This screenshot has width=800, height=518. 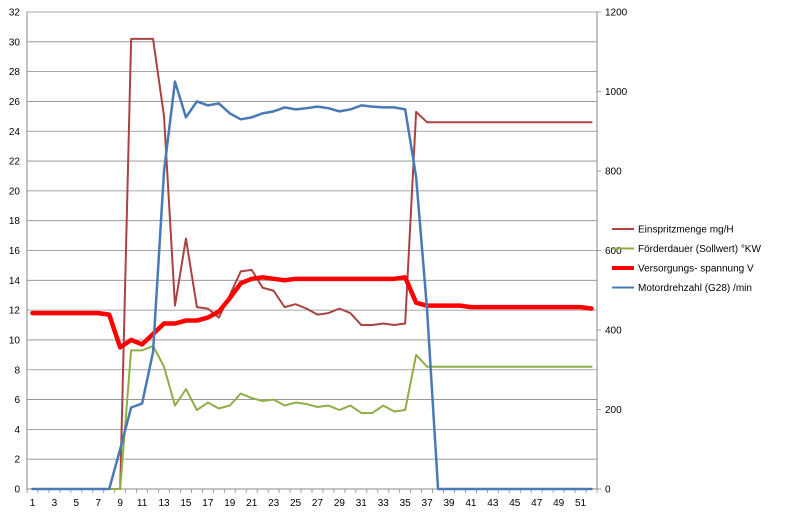 I want to click on x-axis-tick-label: 39, so click(x=449, y=503).